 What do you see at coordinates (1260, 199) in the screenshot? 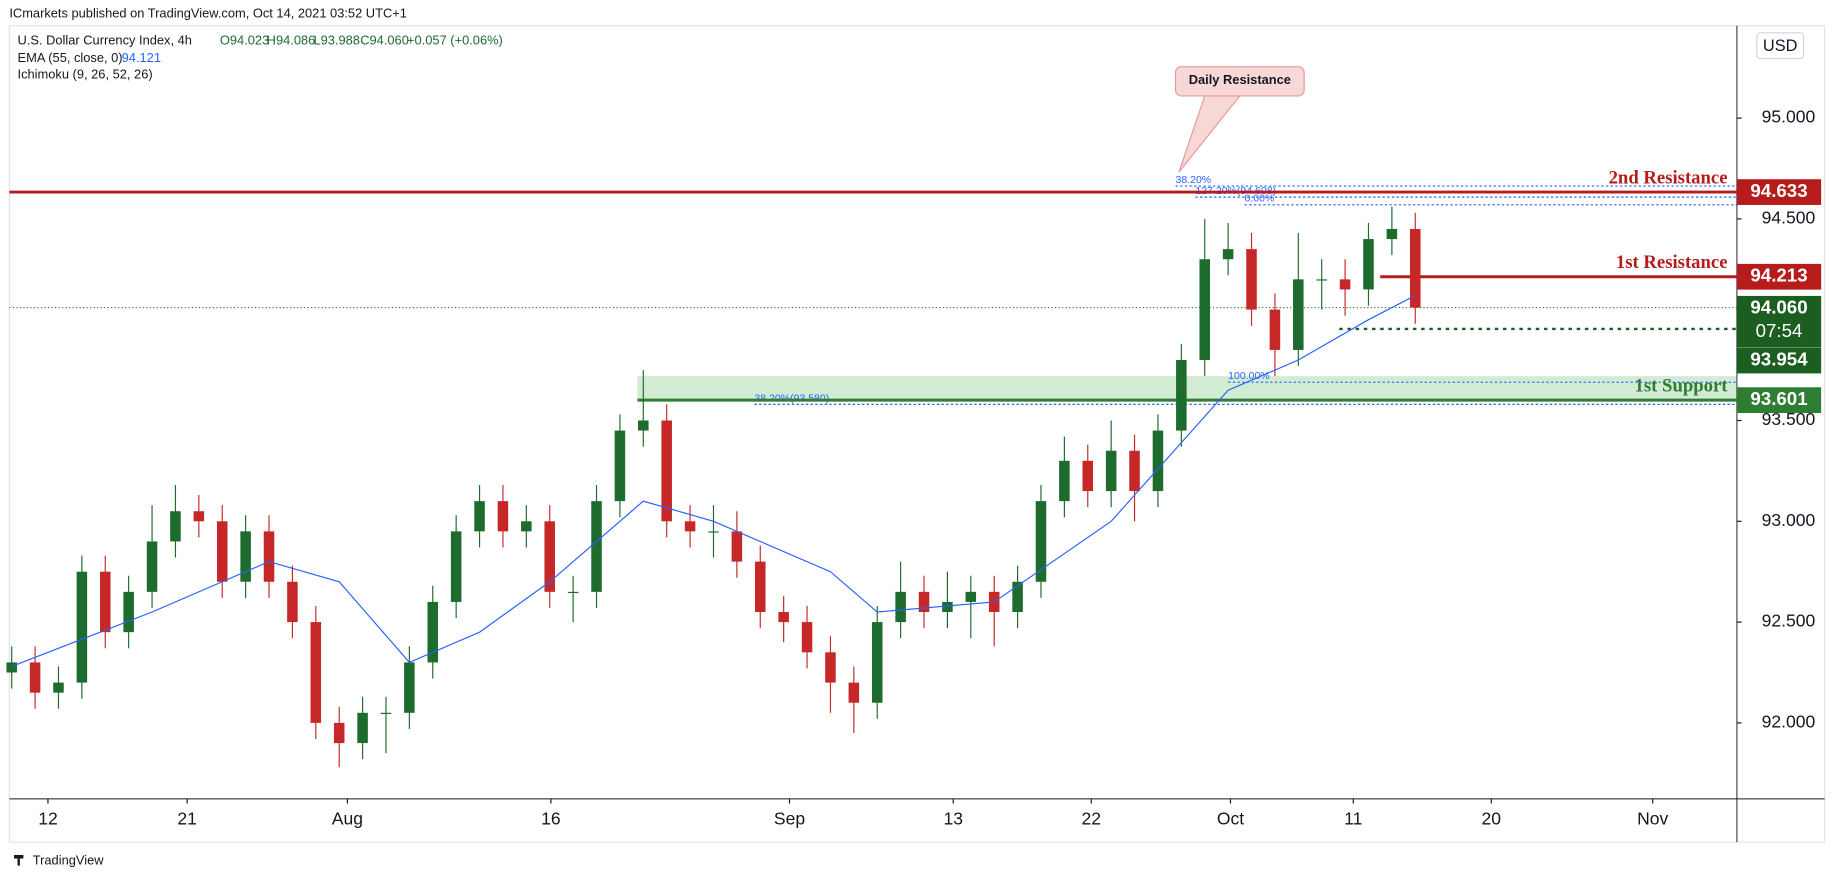
I see `fib-label: 0.00%` at bounding box center [1260, 199].